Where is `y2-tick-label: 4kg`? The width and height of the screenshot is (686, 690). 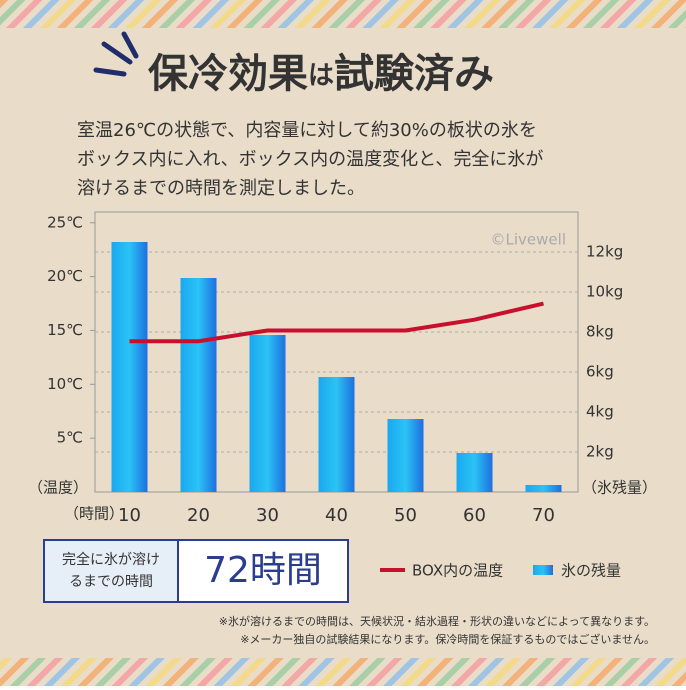 y2-tick-label: 4kg is located at coordinates (600, 412).